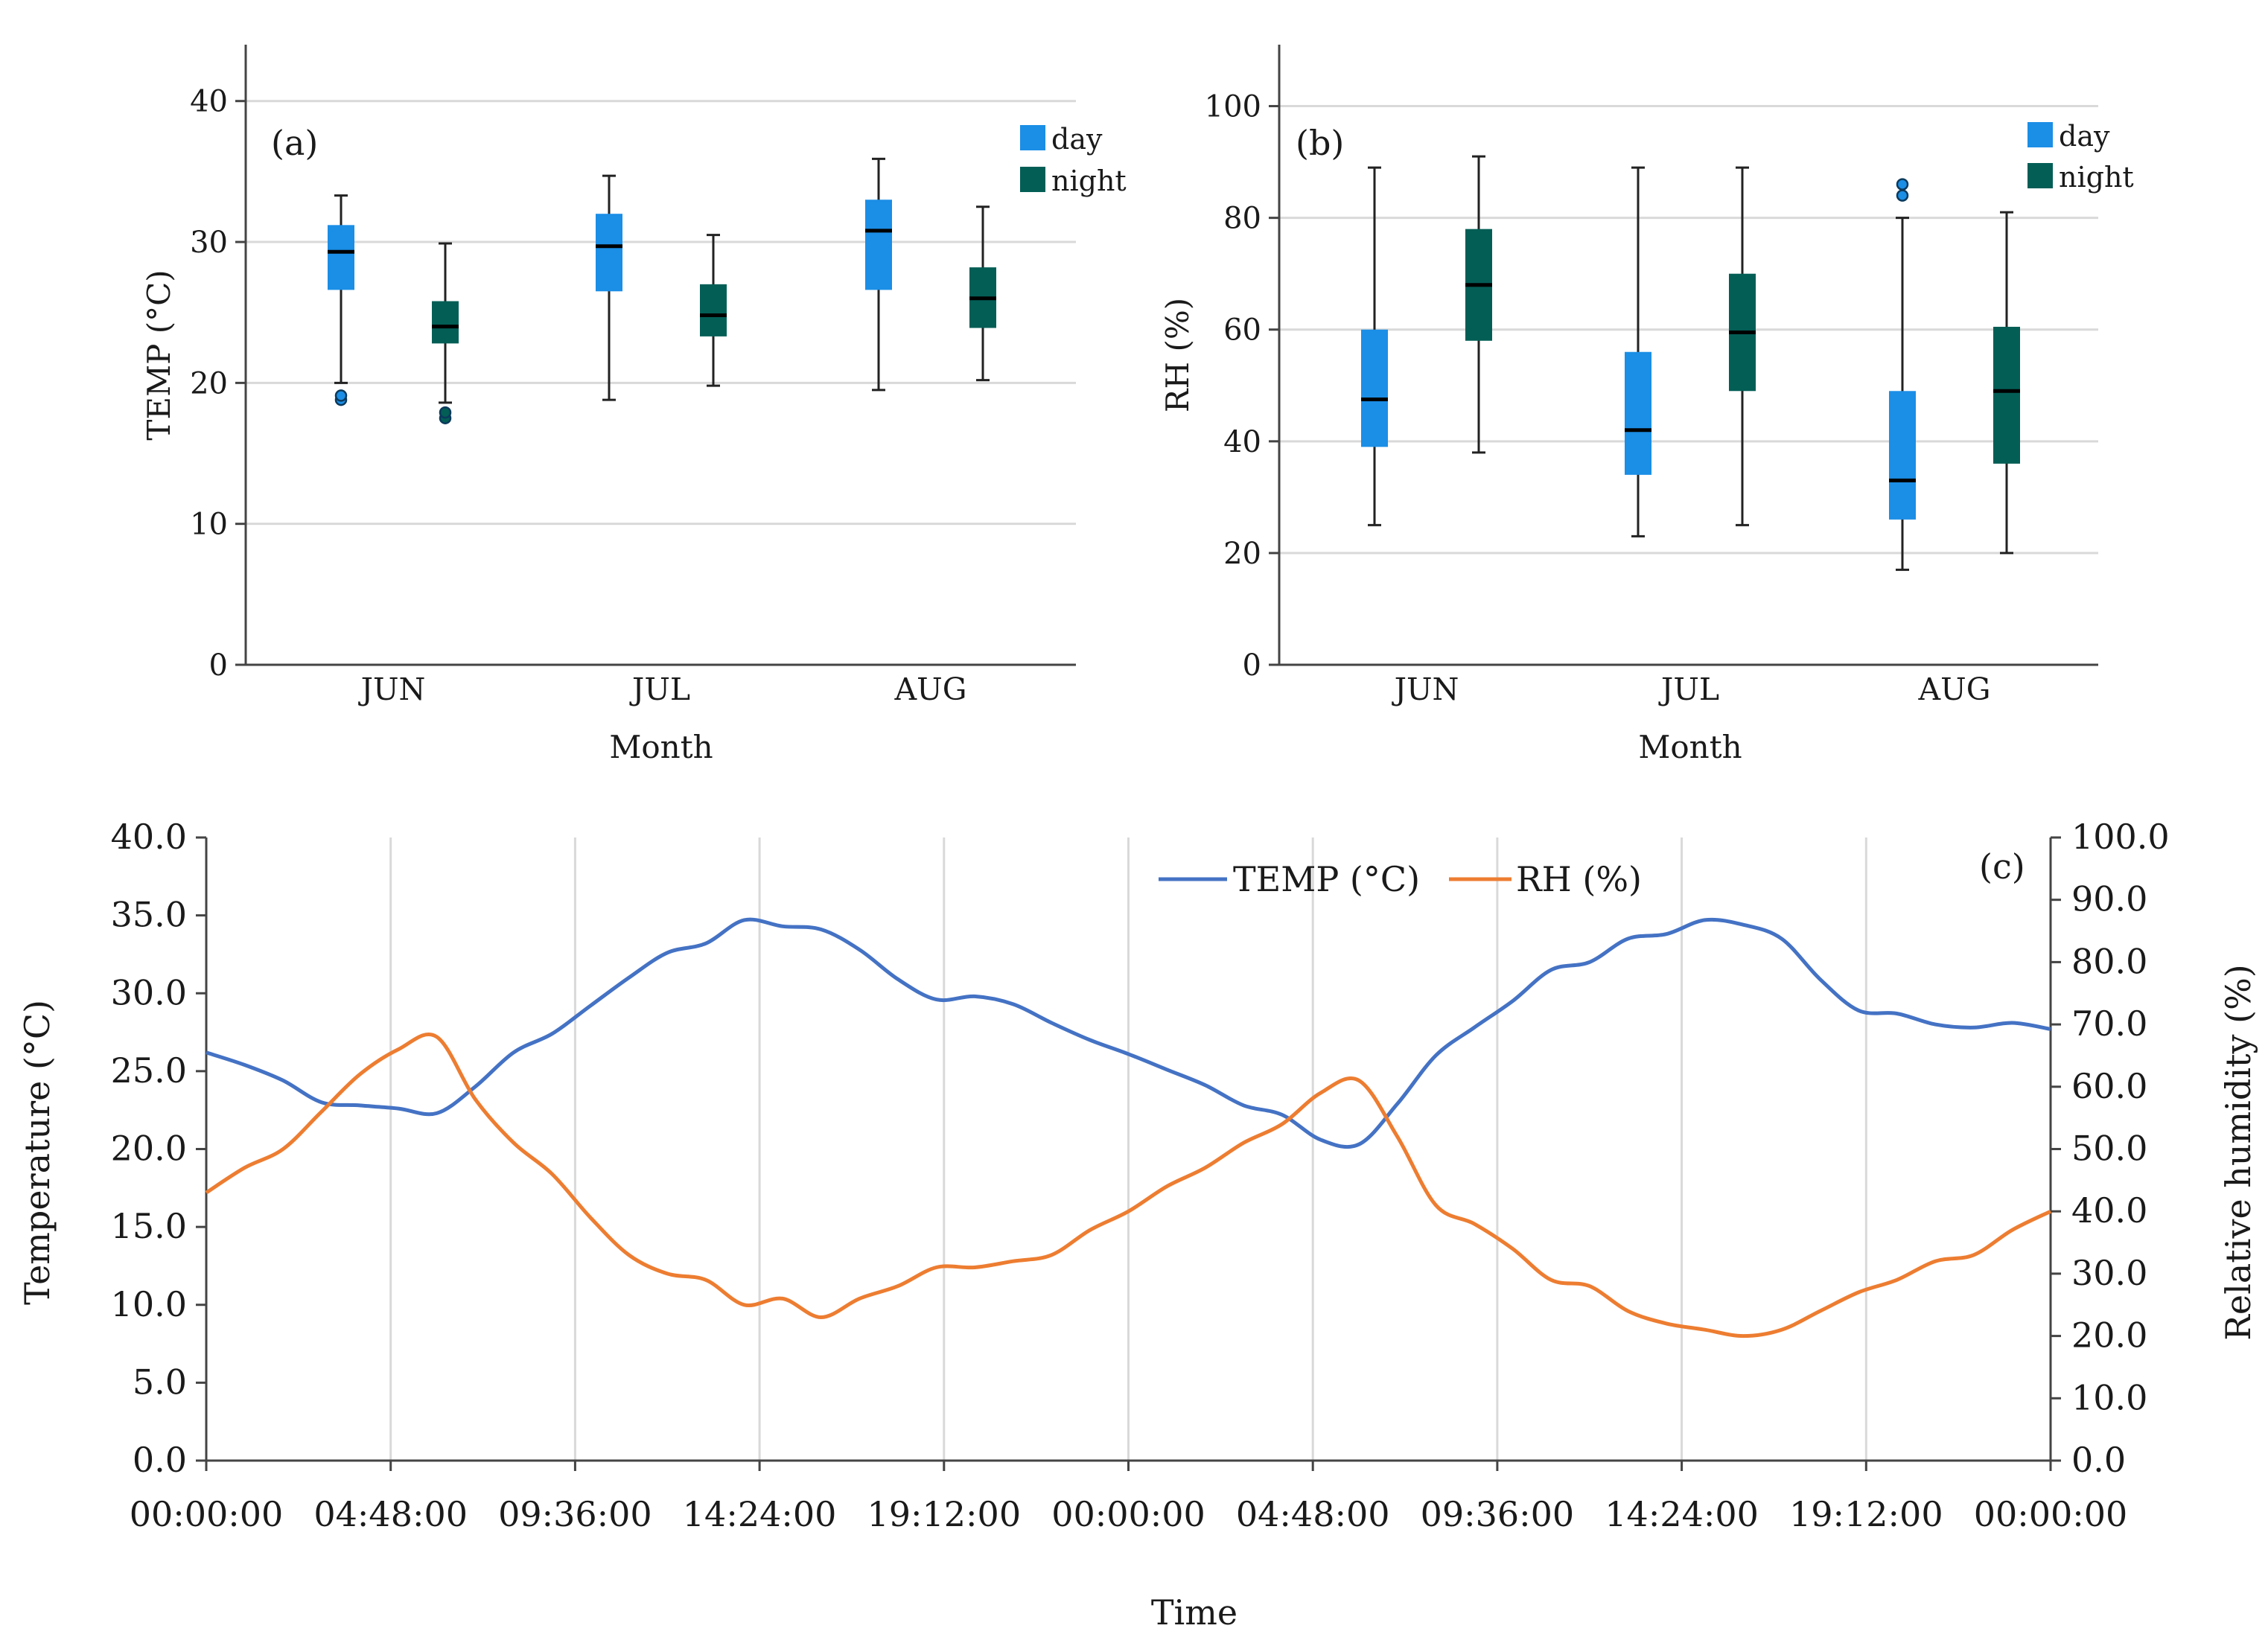  Describe the element at coordinates (2121, 837) in the screenshot. I see `panel-c-right-tick-label: 100.0` at that location.